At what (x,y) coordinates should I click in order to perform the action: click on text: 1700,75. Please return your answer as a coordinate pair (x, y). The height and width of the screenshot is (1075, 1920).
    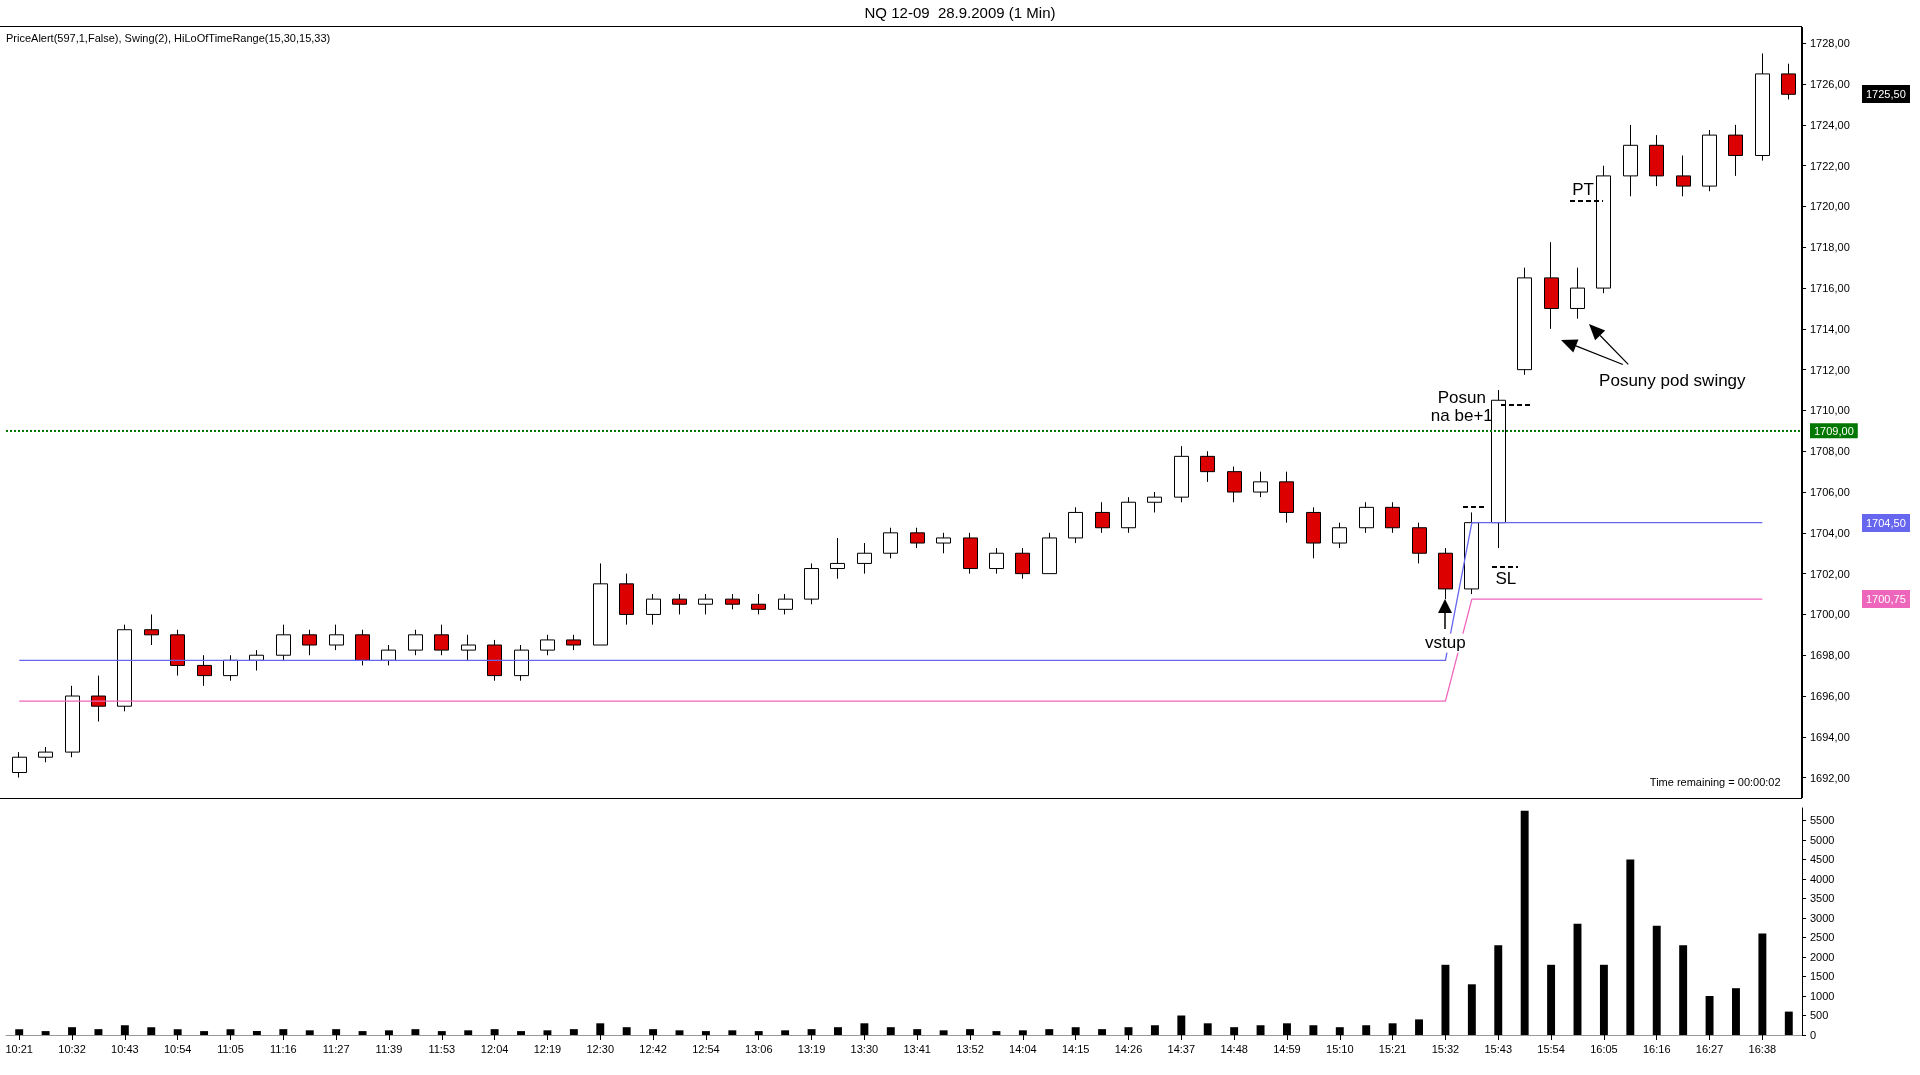
    Looking at the image, I should click on (1886, 599).